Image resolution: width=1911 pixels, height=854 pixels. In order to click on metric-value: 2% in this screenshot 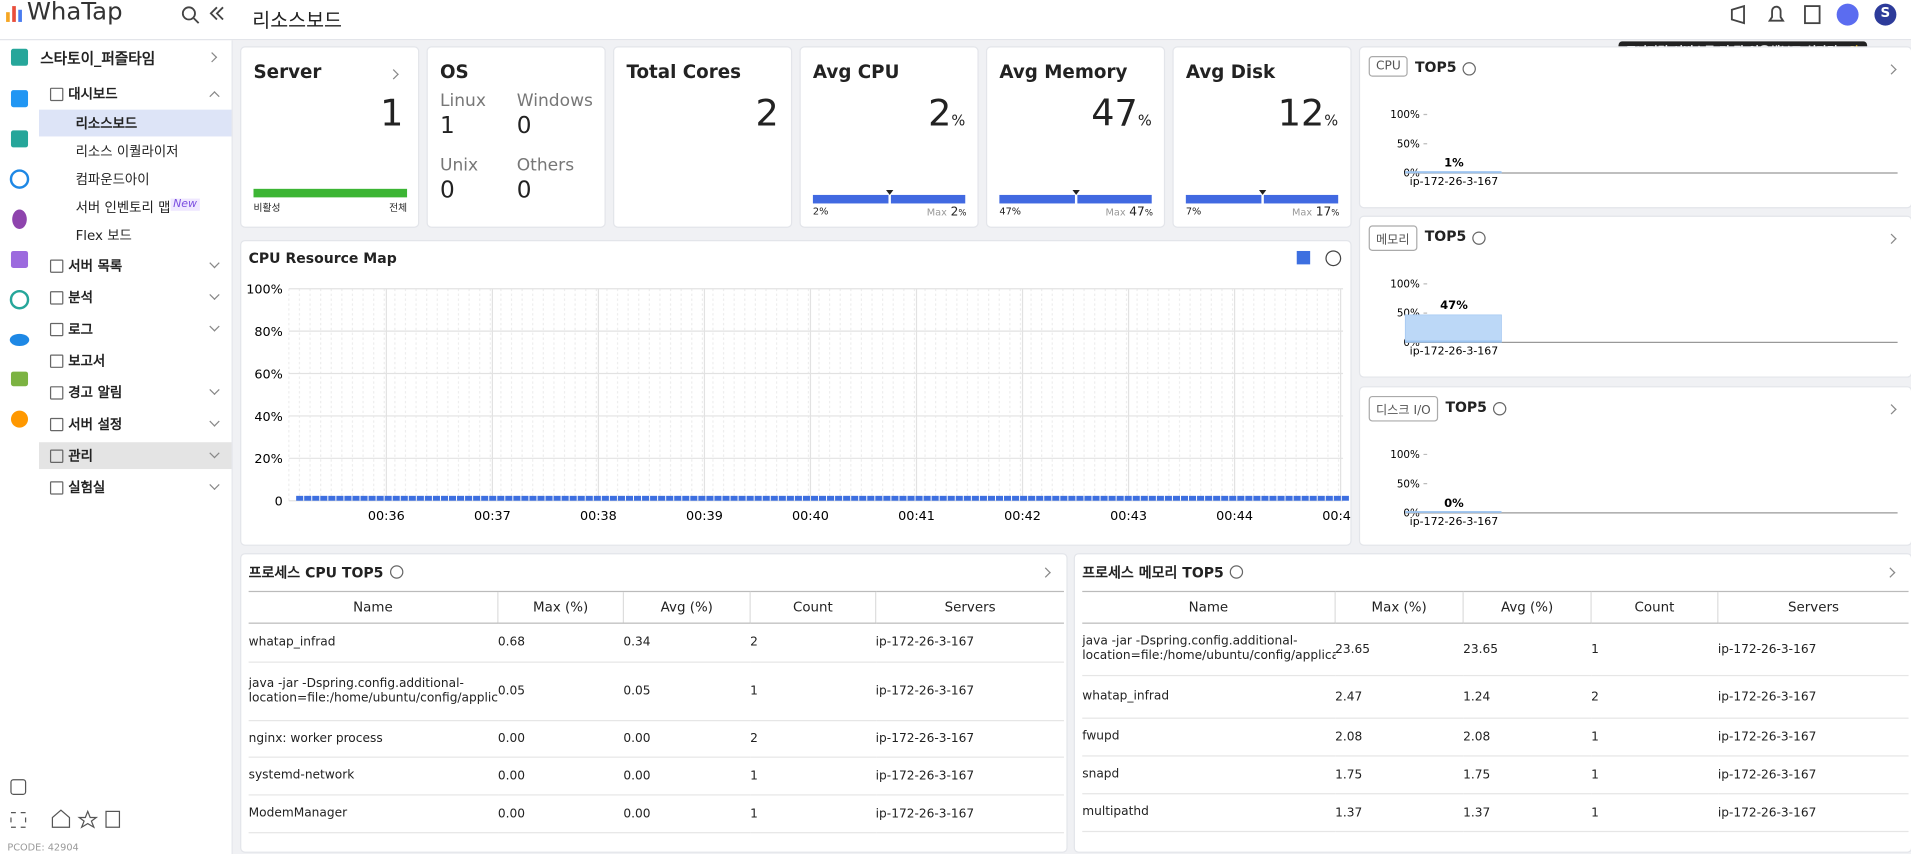, I will do `click(946, 114)`.